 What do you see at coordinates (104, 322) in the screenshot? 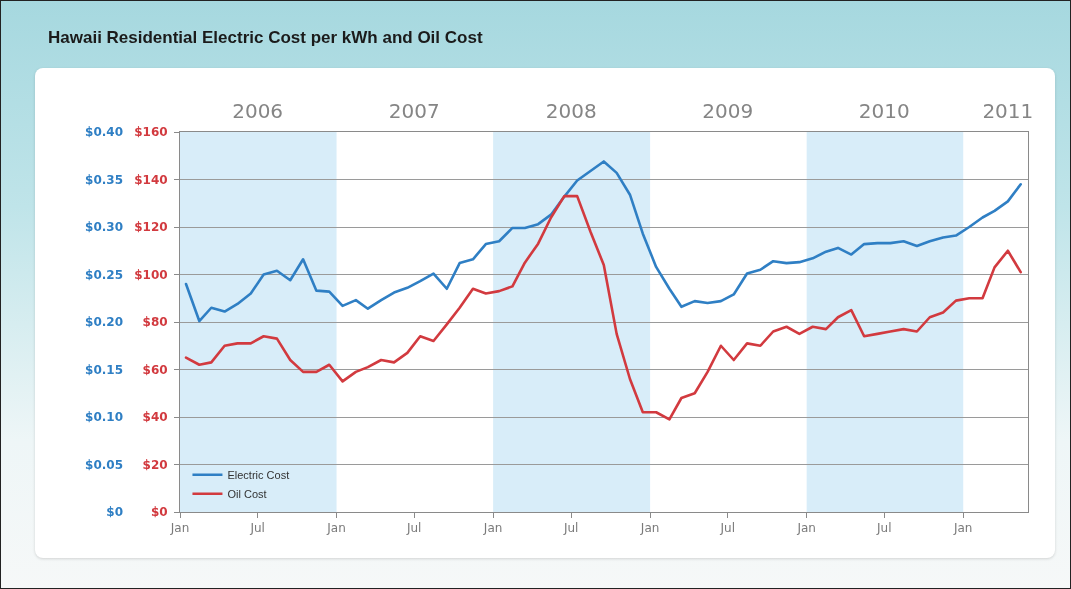
I see `y-tick-label: $0.20` at bounding box center [104, 322].